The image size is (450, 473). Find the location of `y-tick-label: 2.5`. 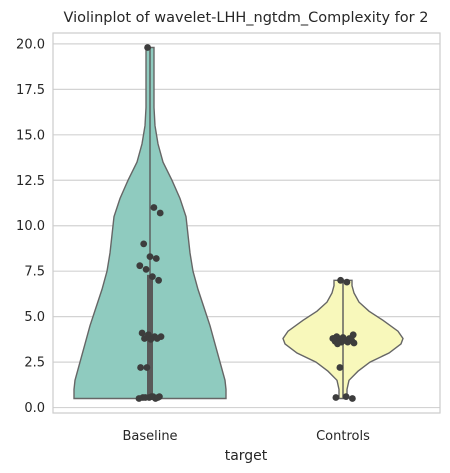

y-tick-label: 2.5 is located at coordinates (34, 363).